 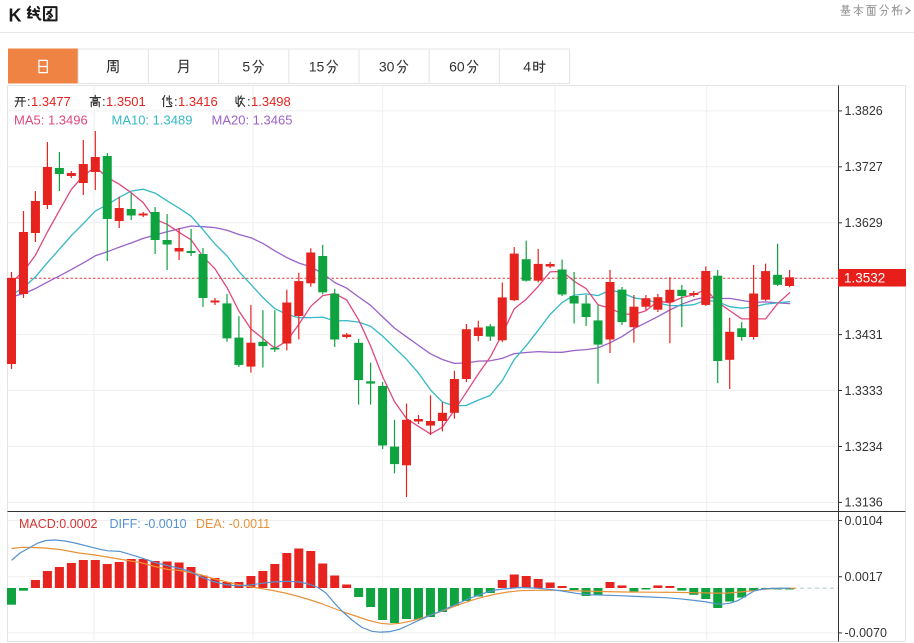 I want to click on svg-text: 4, so click(x=527, y=67).